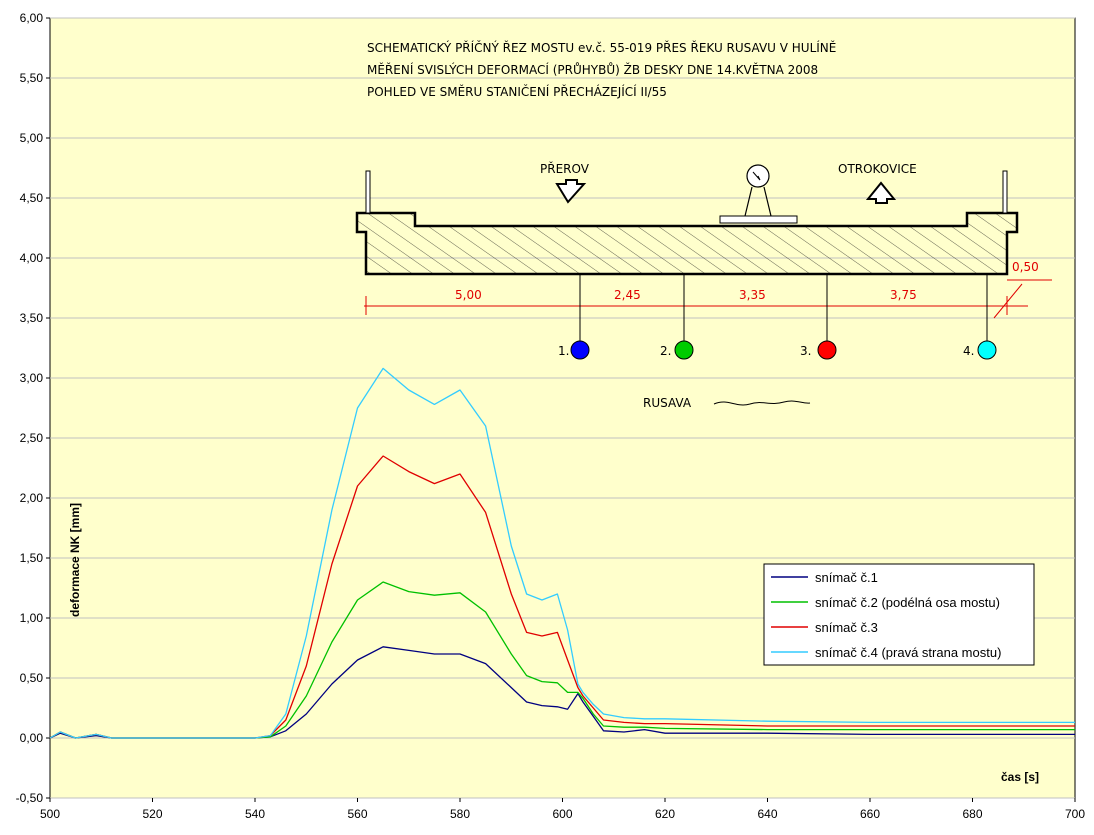 Image resolution: width=1094 pixels, height=835 pixels. What do you see at coordinates (32, 18) in the screenshot?
I see `y-tick-label: 6,00` at bounding box center [32, 18].